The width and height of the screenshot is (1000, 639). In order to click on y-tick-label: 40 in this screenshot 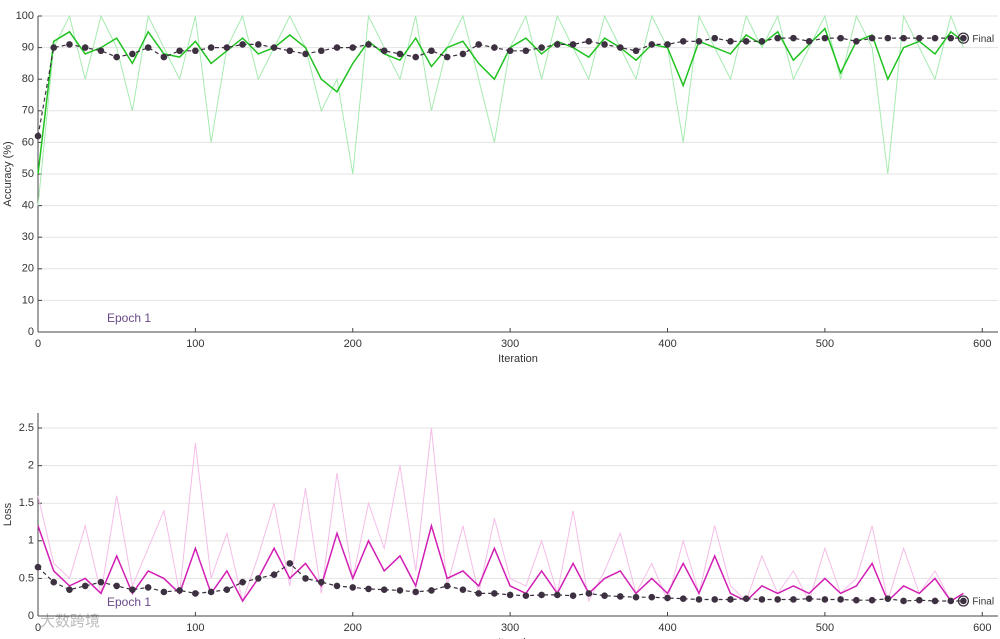, I will do `click(28, 206)`.